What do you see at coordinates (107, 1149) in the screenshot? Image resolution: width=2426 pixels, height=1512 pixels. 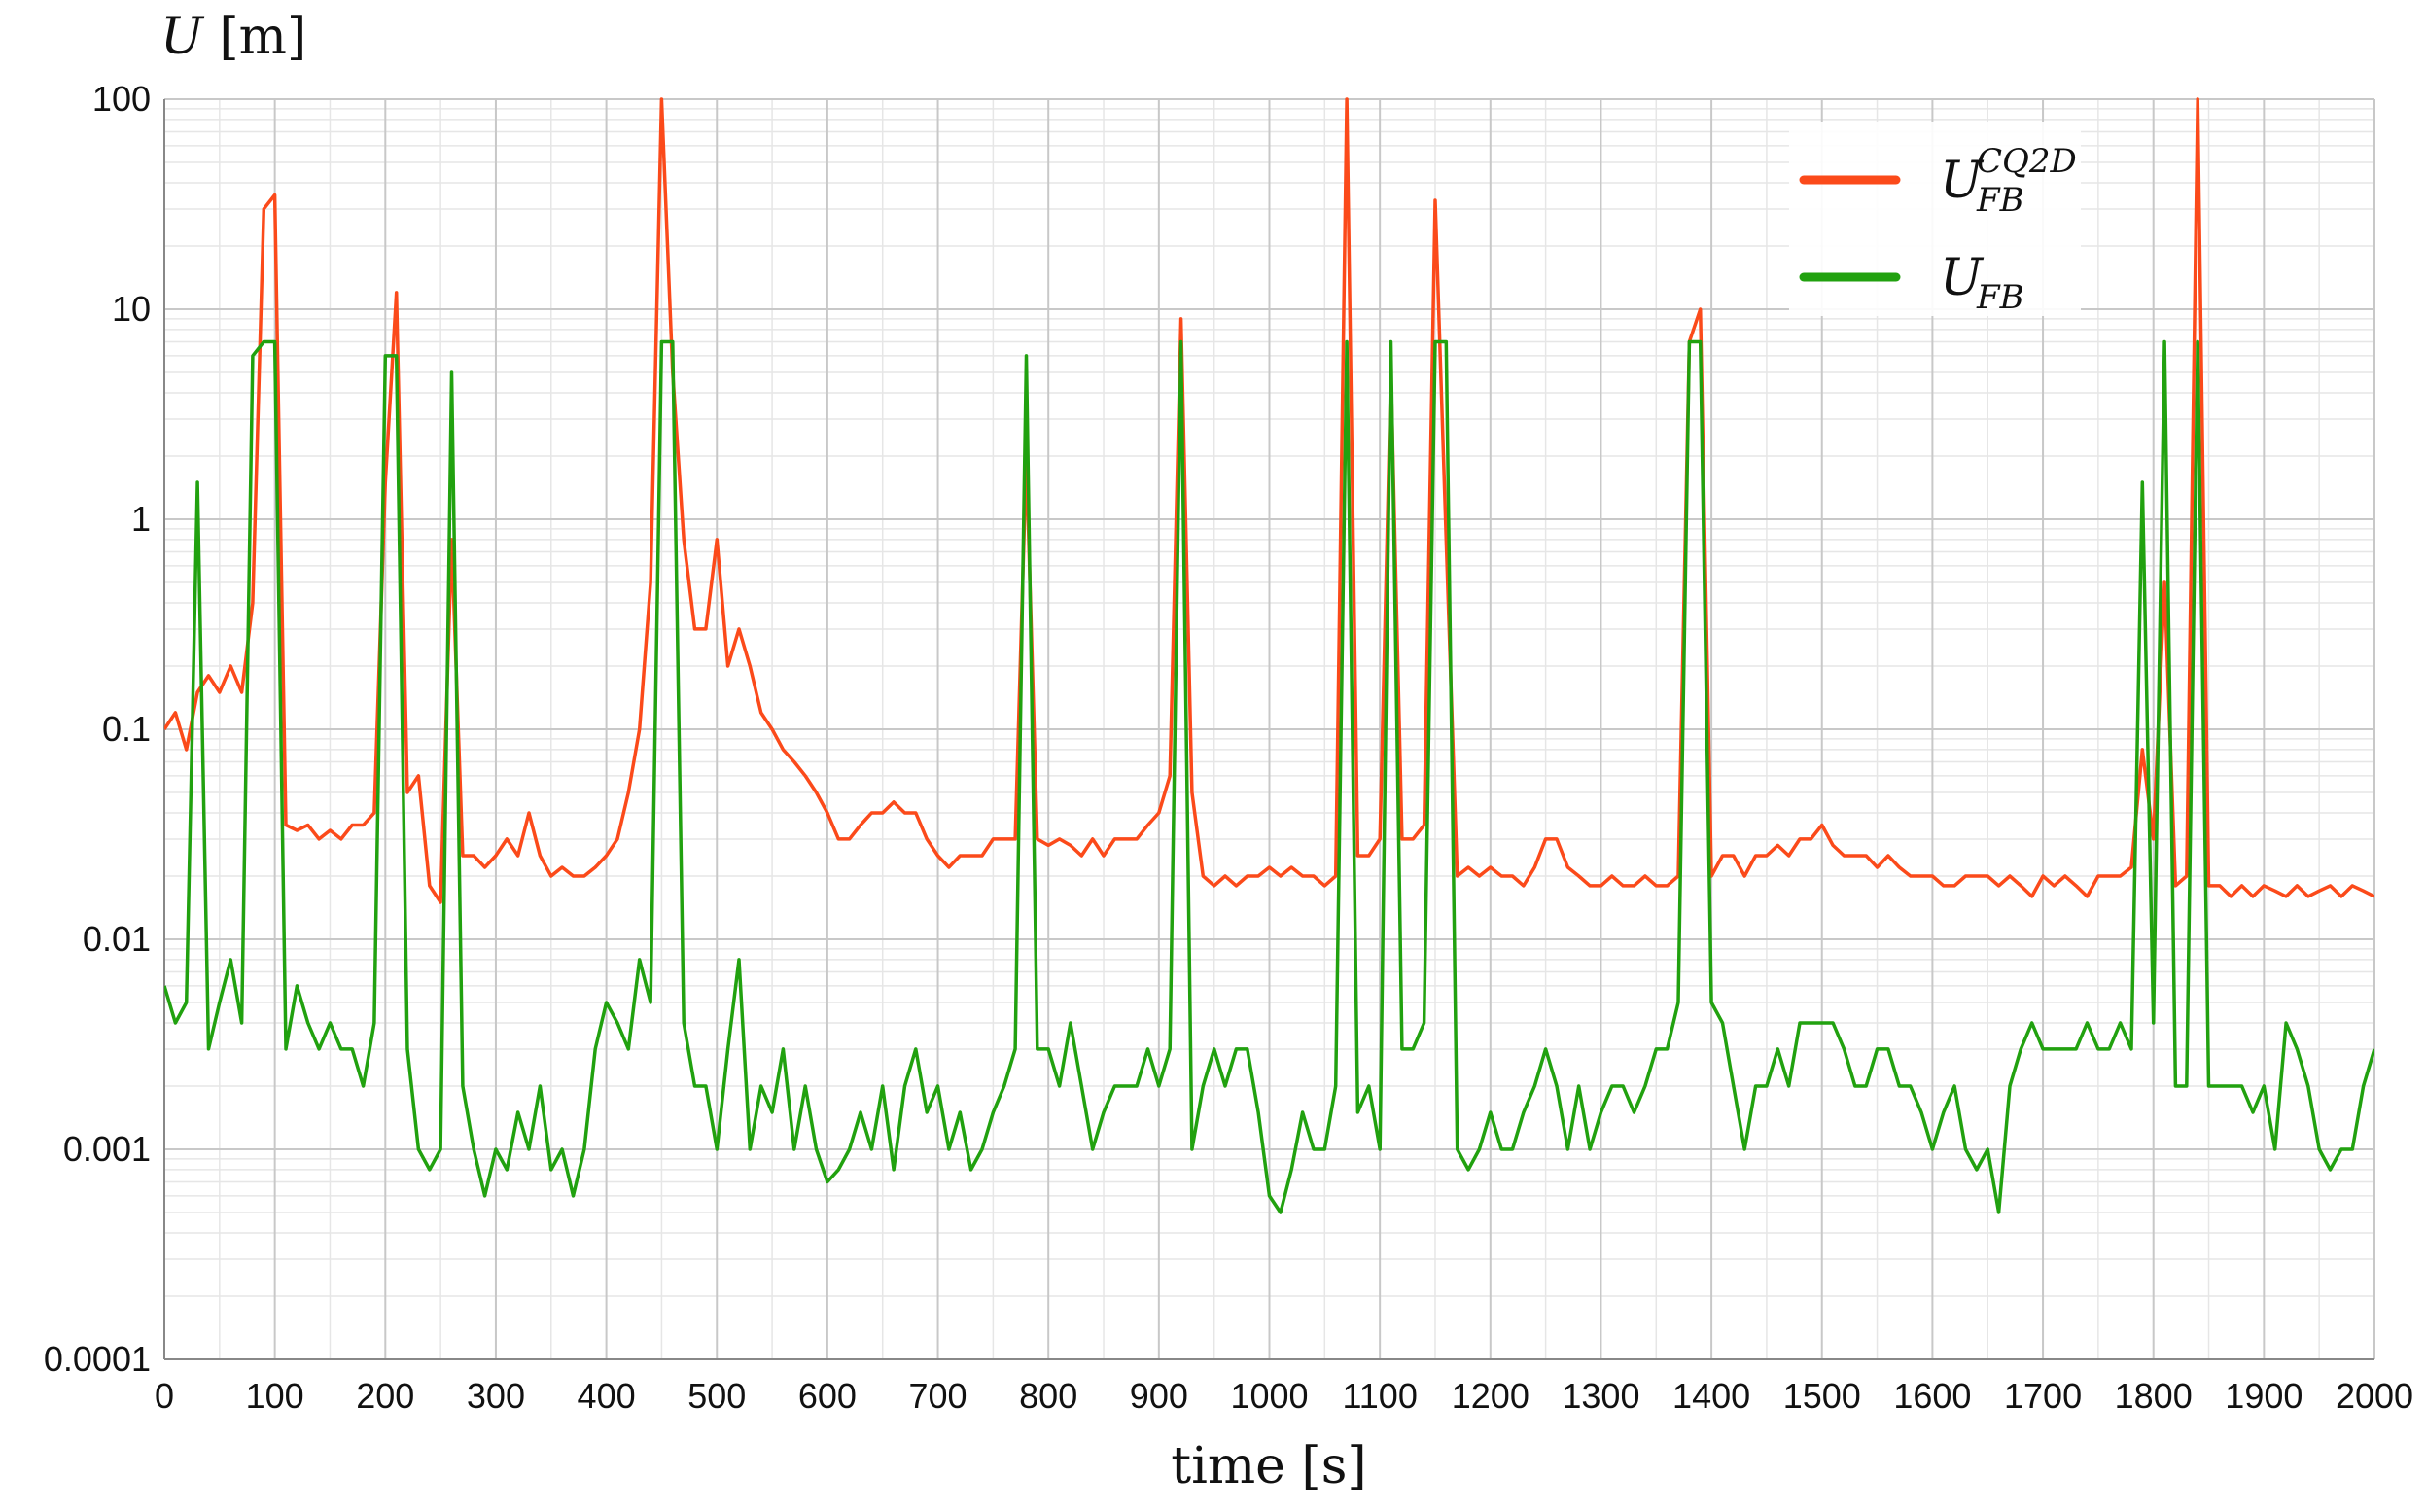 I see `y-tick-label: 0.001` at bounding box center [107, 1149].